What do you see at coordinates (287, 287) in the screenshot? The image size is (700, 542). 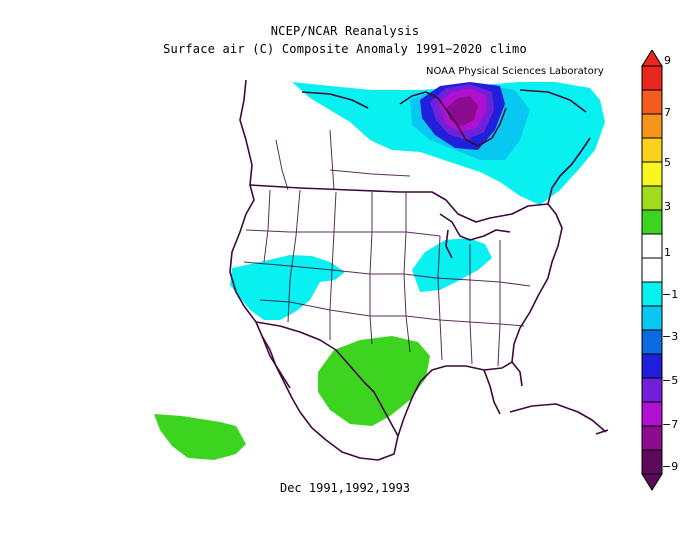 I see `cold-anomaly-southwest` at bounding box center [287, 287].